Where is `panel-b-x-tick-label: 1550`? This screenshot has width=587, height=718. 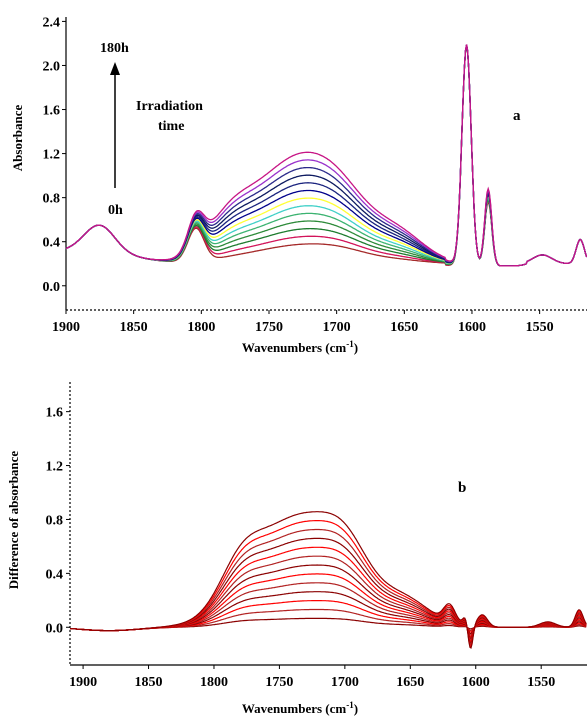
panel-b-x-tick-label: 1550 is located at coordinates (541, 682).